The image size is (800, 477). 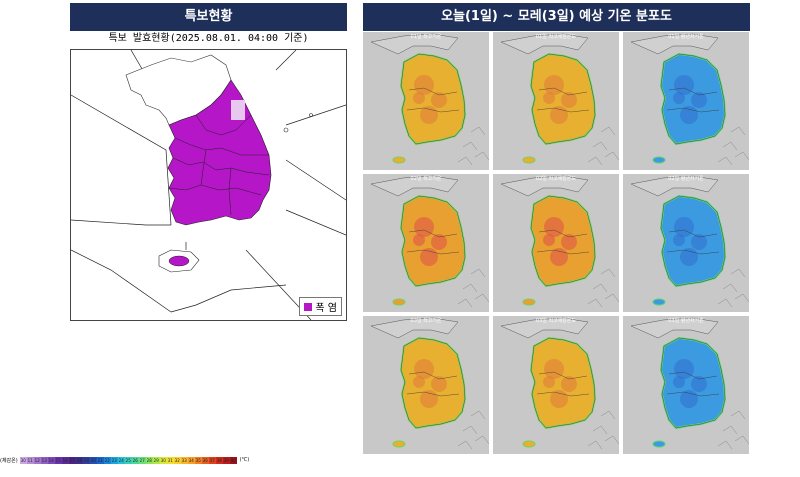 What do you see at coordinates (107, 460) in the screenshot?
I see `scale-cell: 22` at bounding box center [107, 460].